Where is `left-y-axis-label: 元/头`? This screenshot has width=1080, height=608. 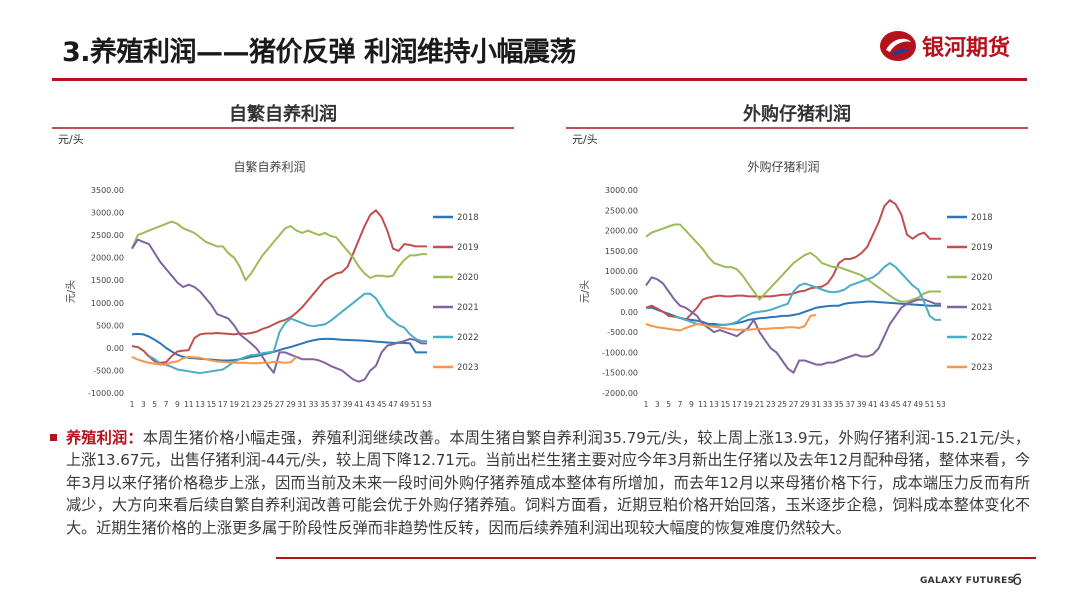 left-y-axis-label: 元/头 is located at coordinates (71, 291).